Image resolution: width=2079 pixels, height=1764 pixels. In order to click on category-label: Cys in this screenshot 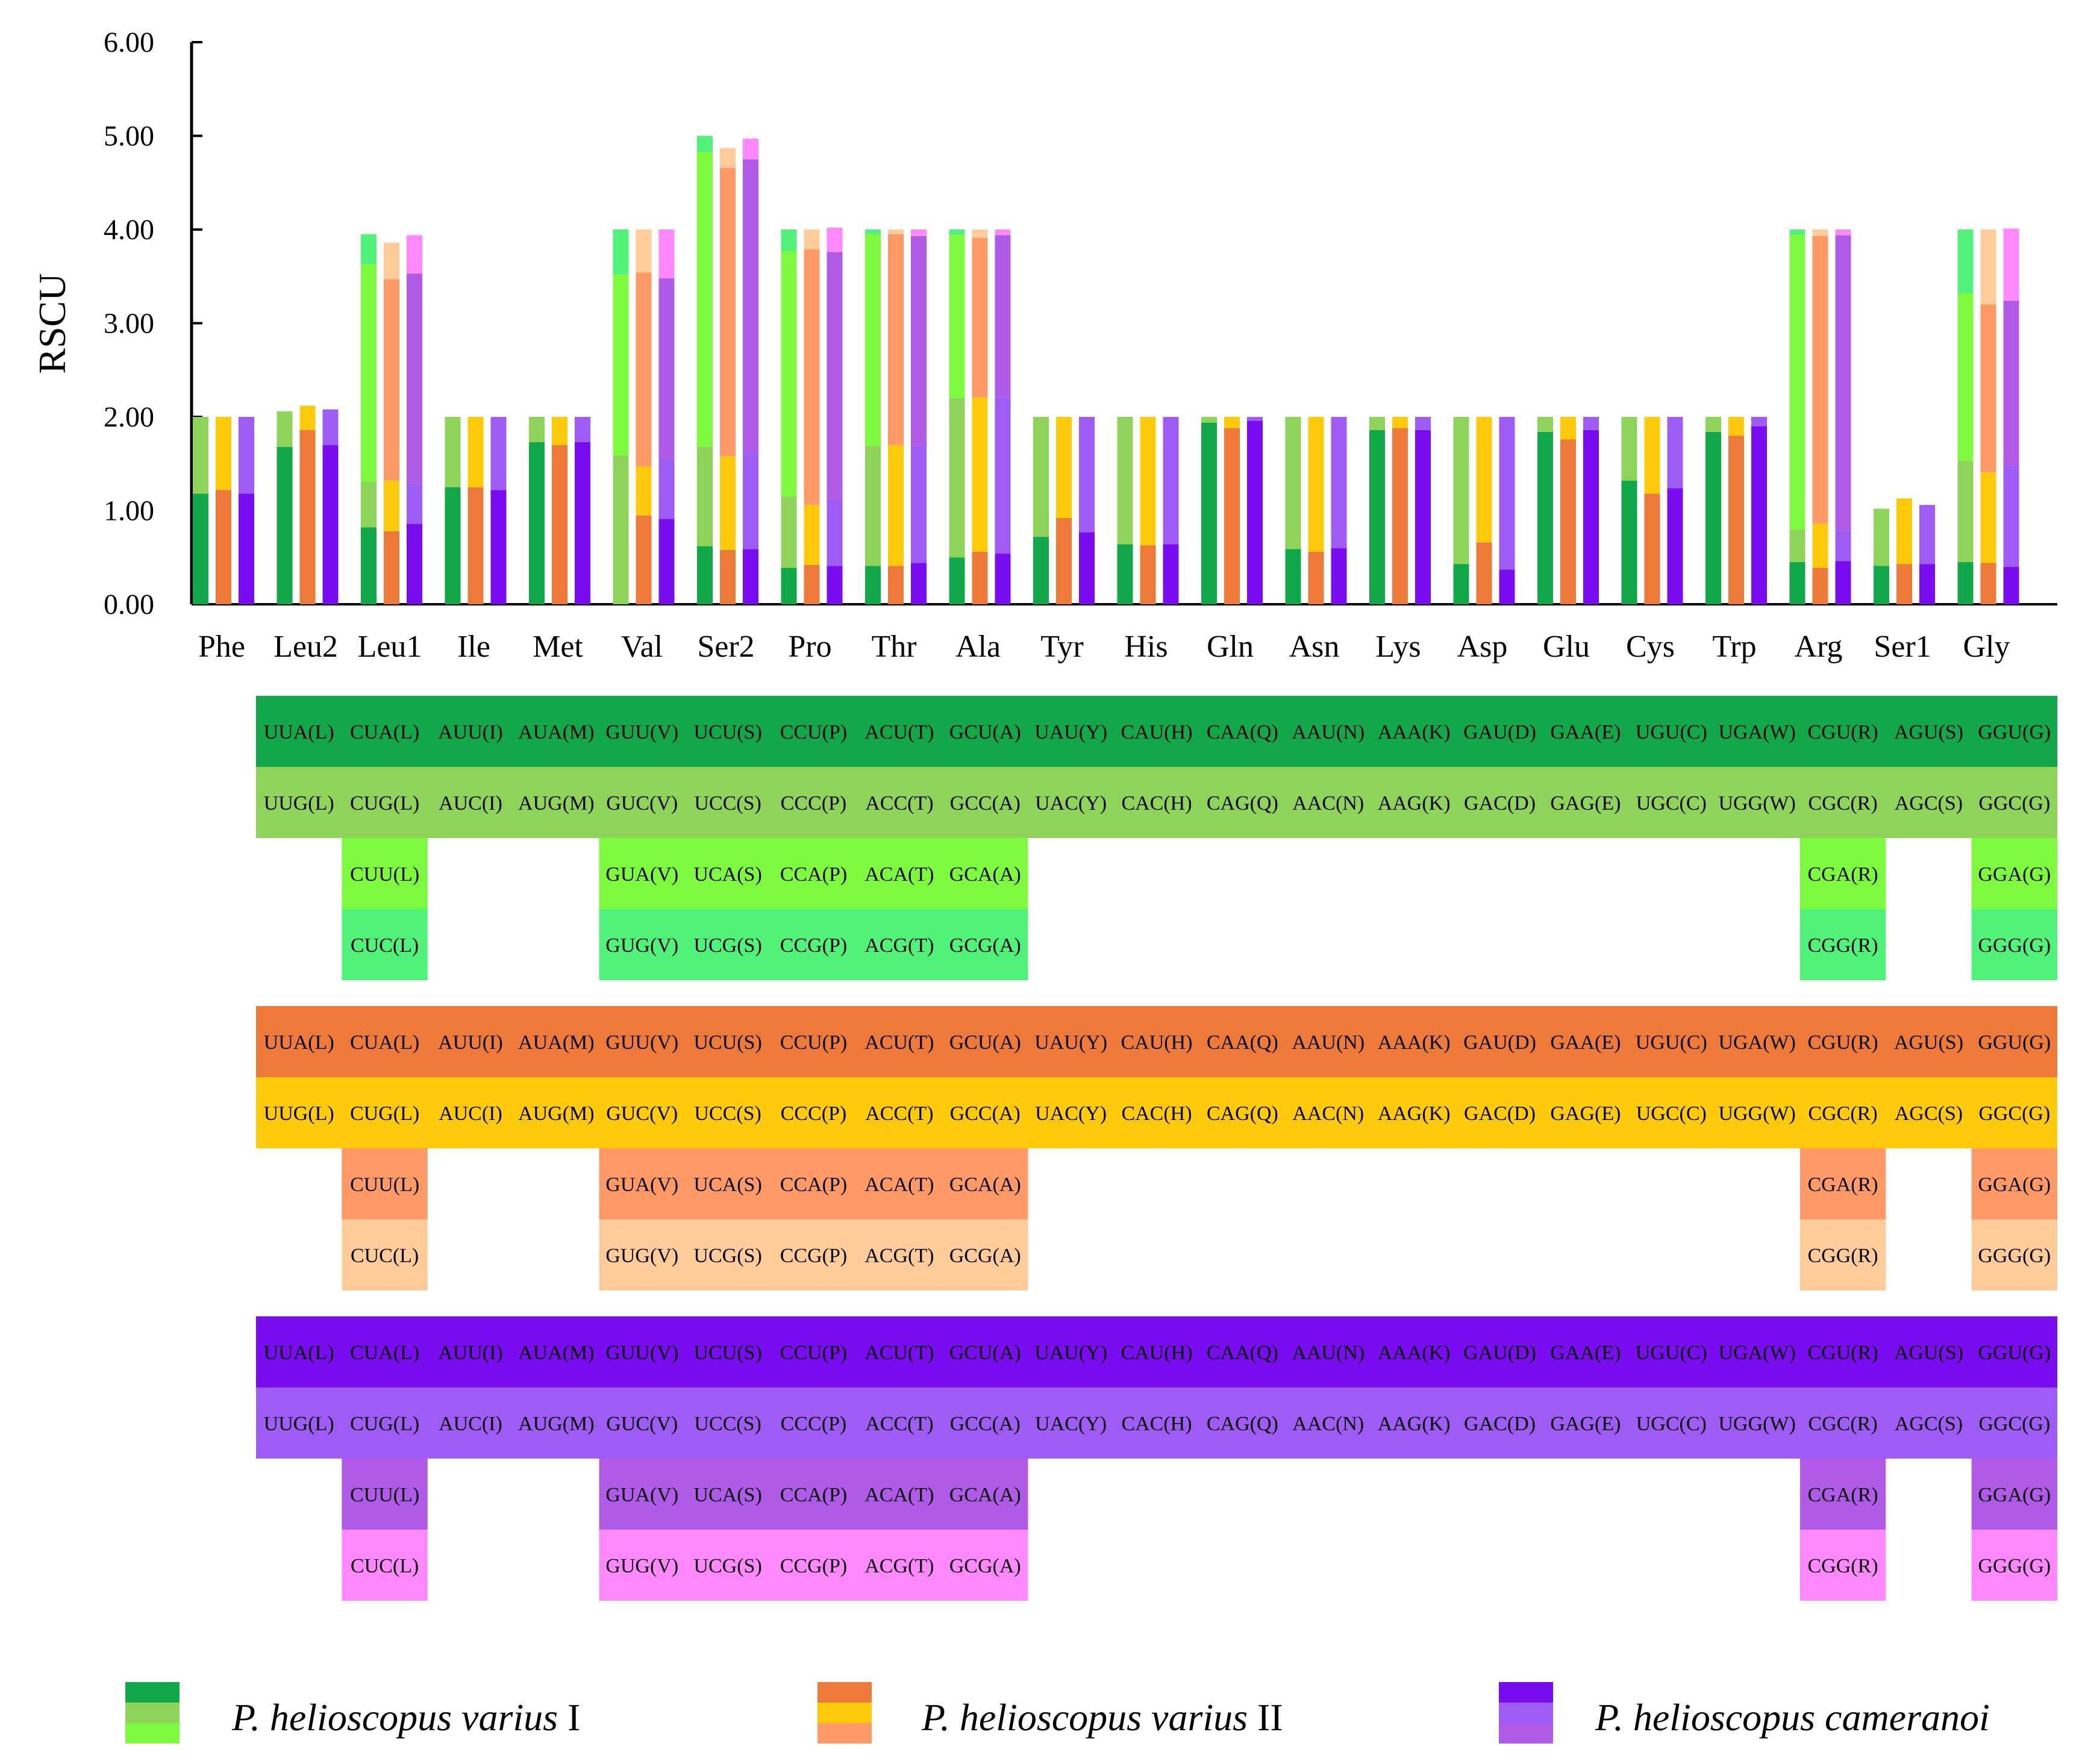, I will do `click(1650, 647)`.